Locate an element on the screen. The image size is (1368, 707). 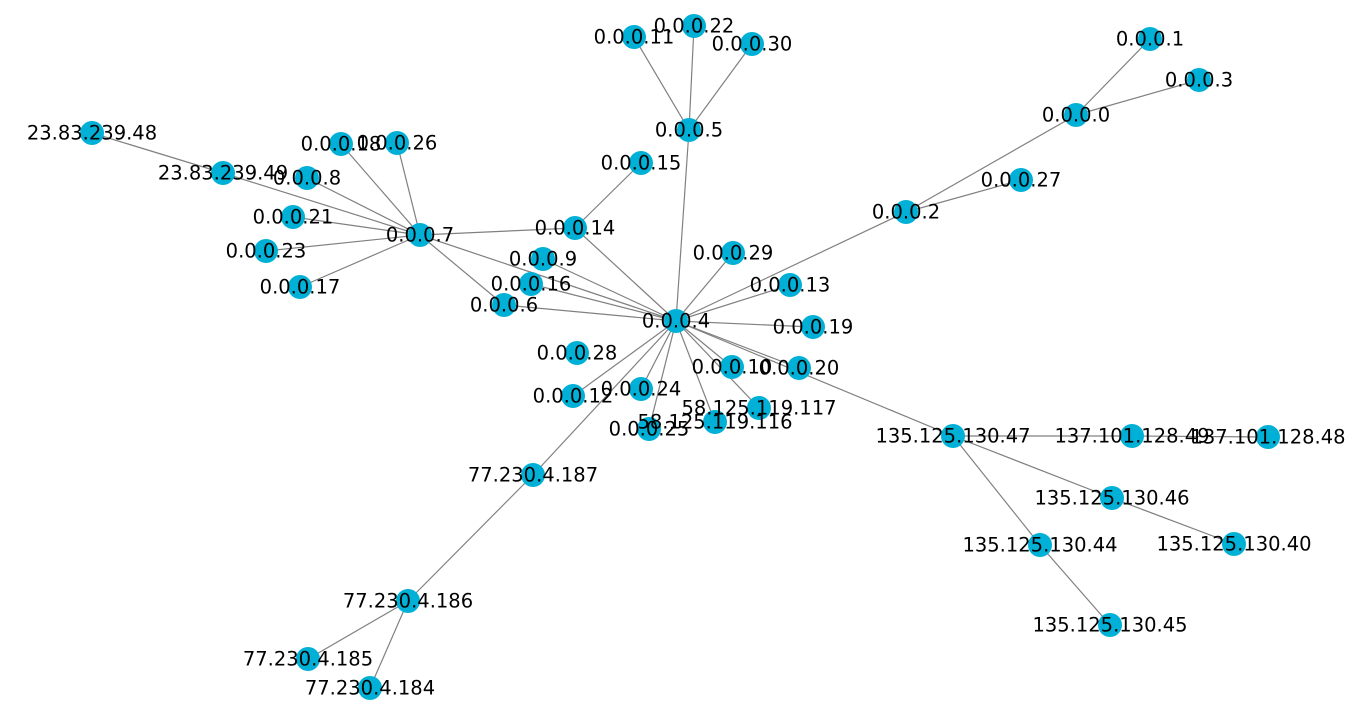
node-label-23-83-239-49: 23.83.239.49 is located at coordinates (223, 173).